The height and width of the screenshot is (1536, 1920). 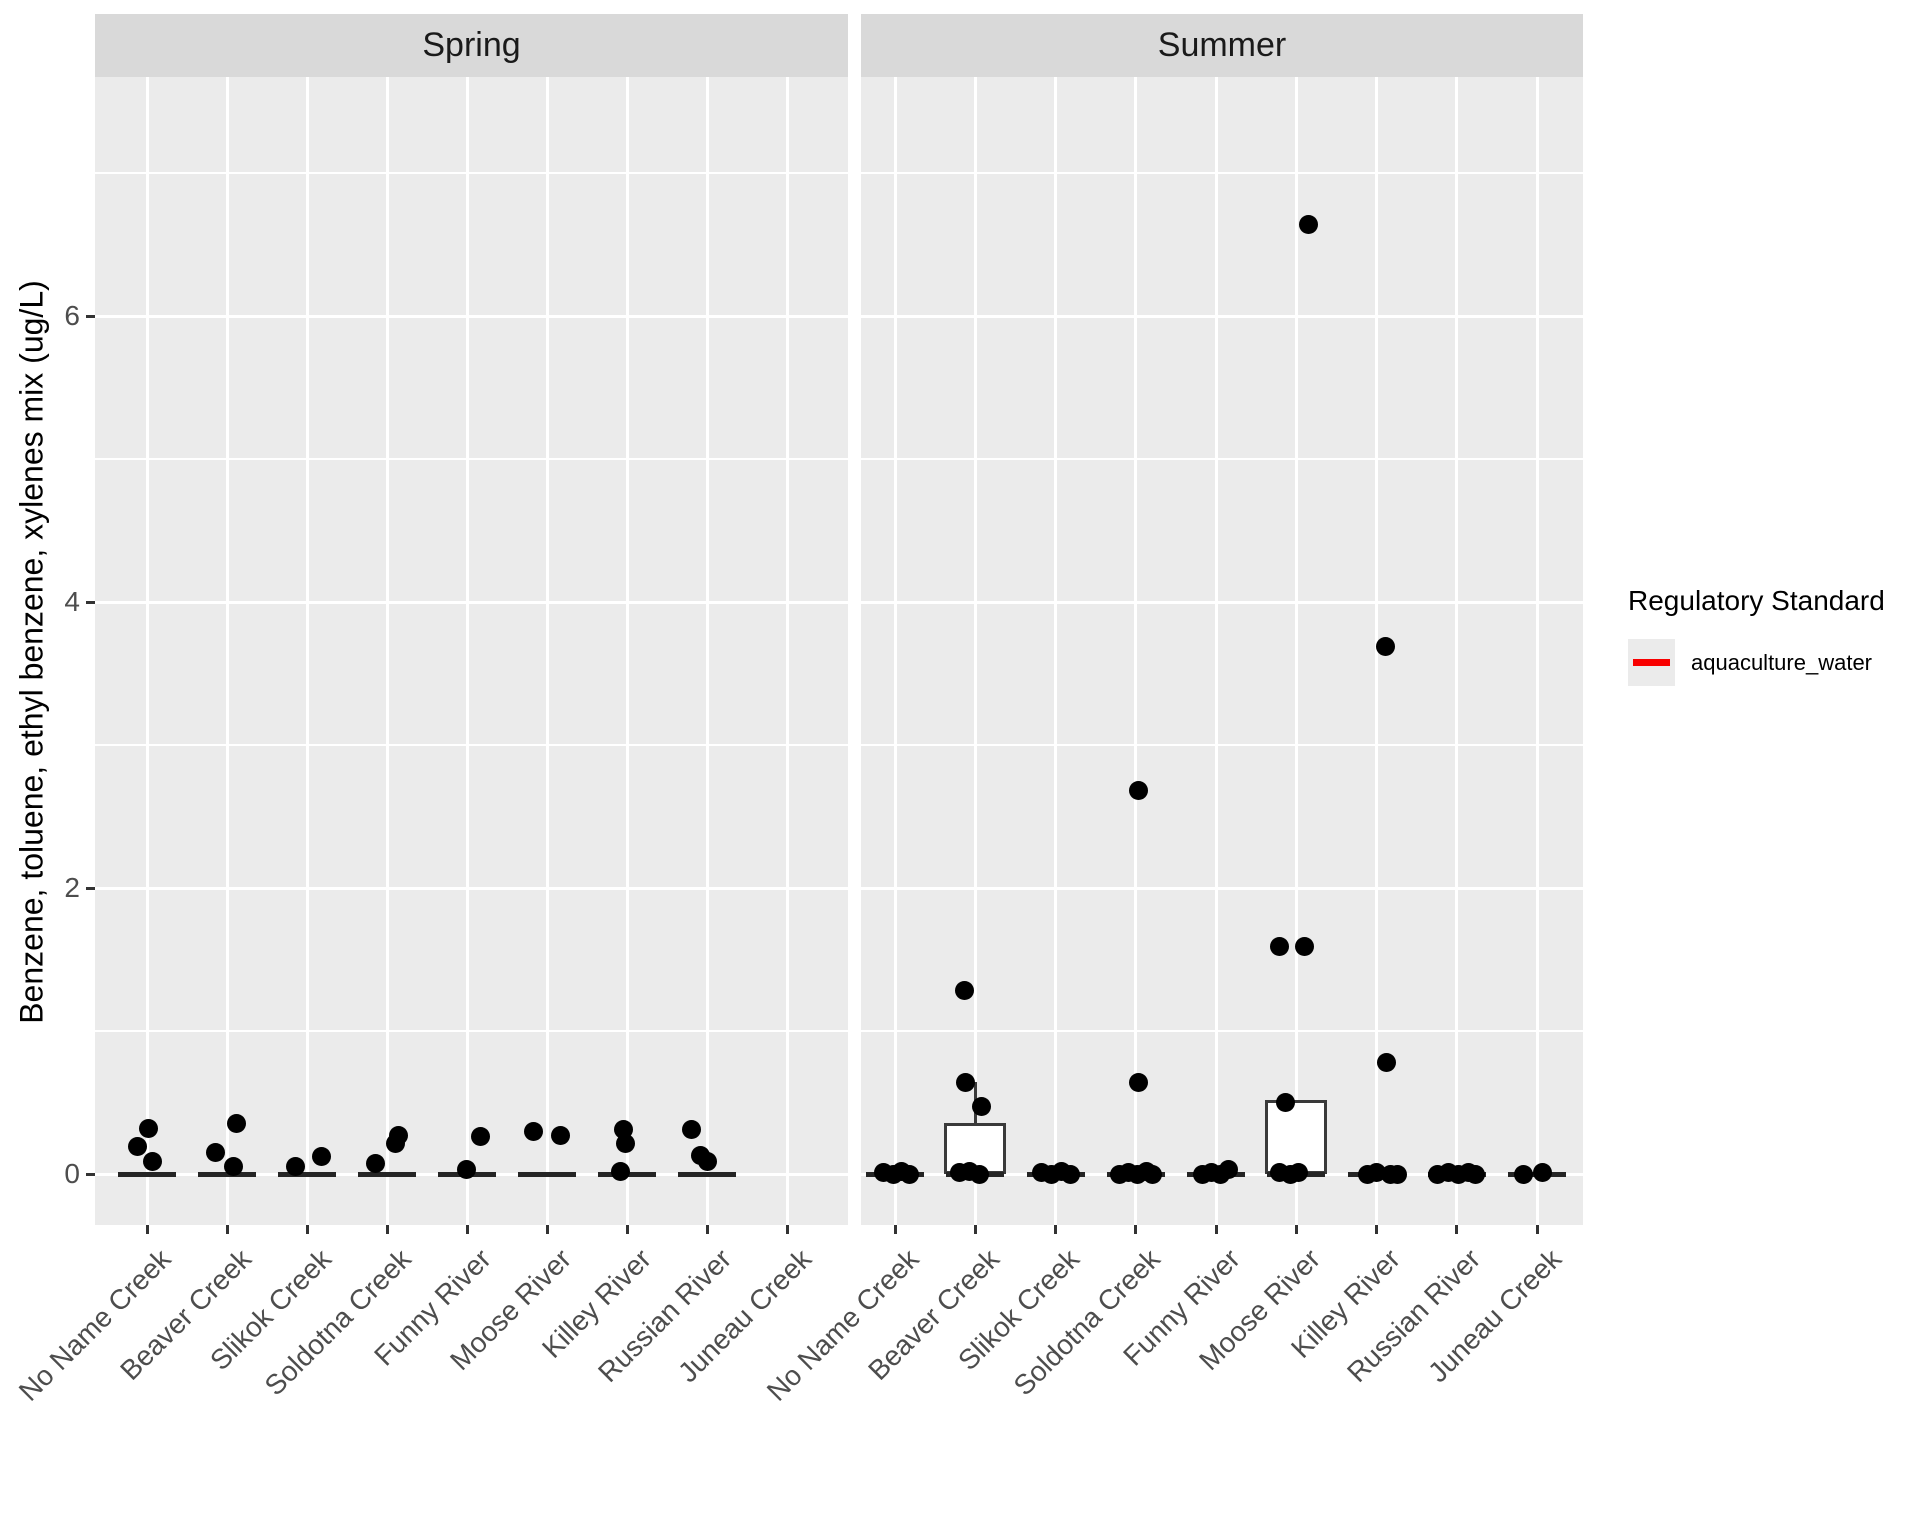 What do you see at coordinates (1782, 662) in the screenshot?
I see `legend-entry-label: aquaculture_water` at bounding box center [1782, 662].